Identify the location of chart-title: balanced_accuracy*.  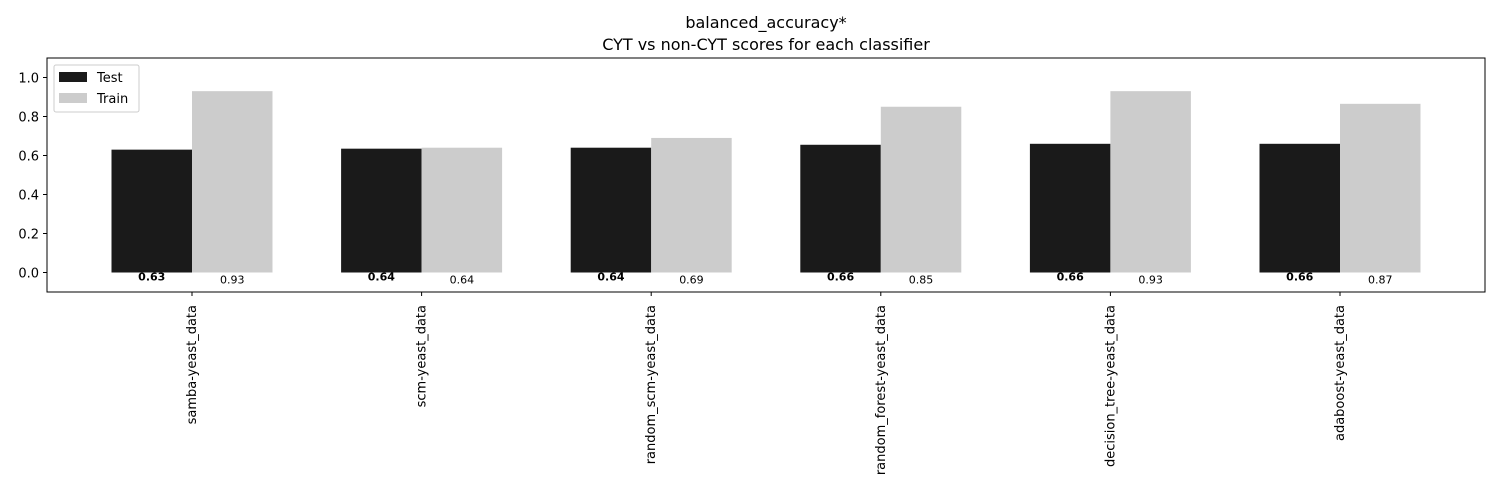
(765, 23).